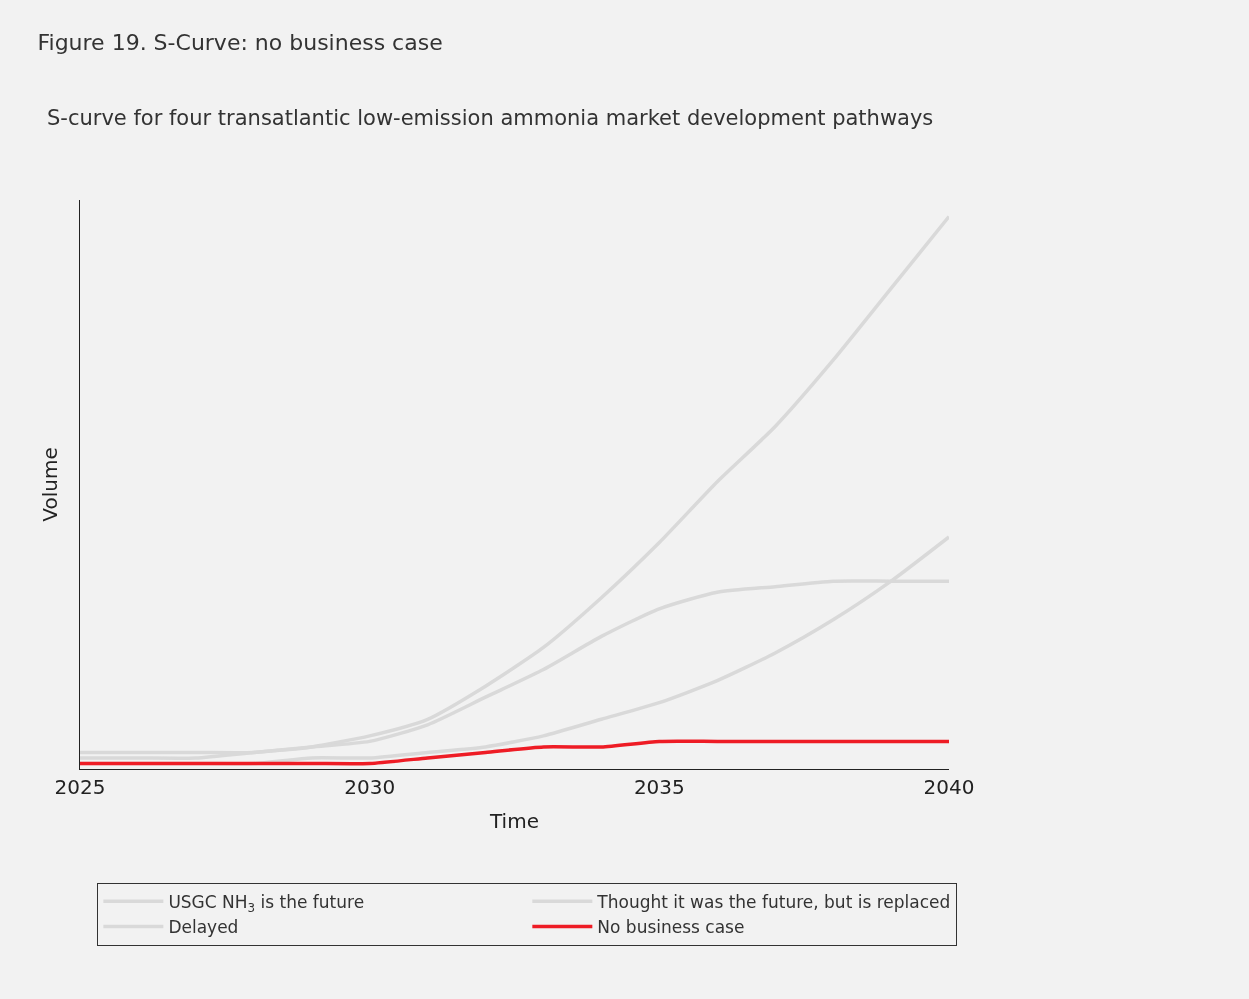 This screenshot has width=1249, height=999. I want to click on legend-label: Delayed, so click(203, 927).